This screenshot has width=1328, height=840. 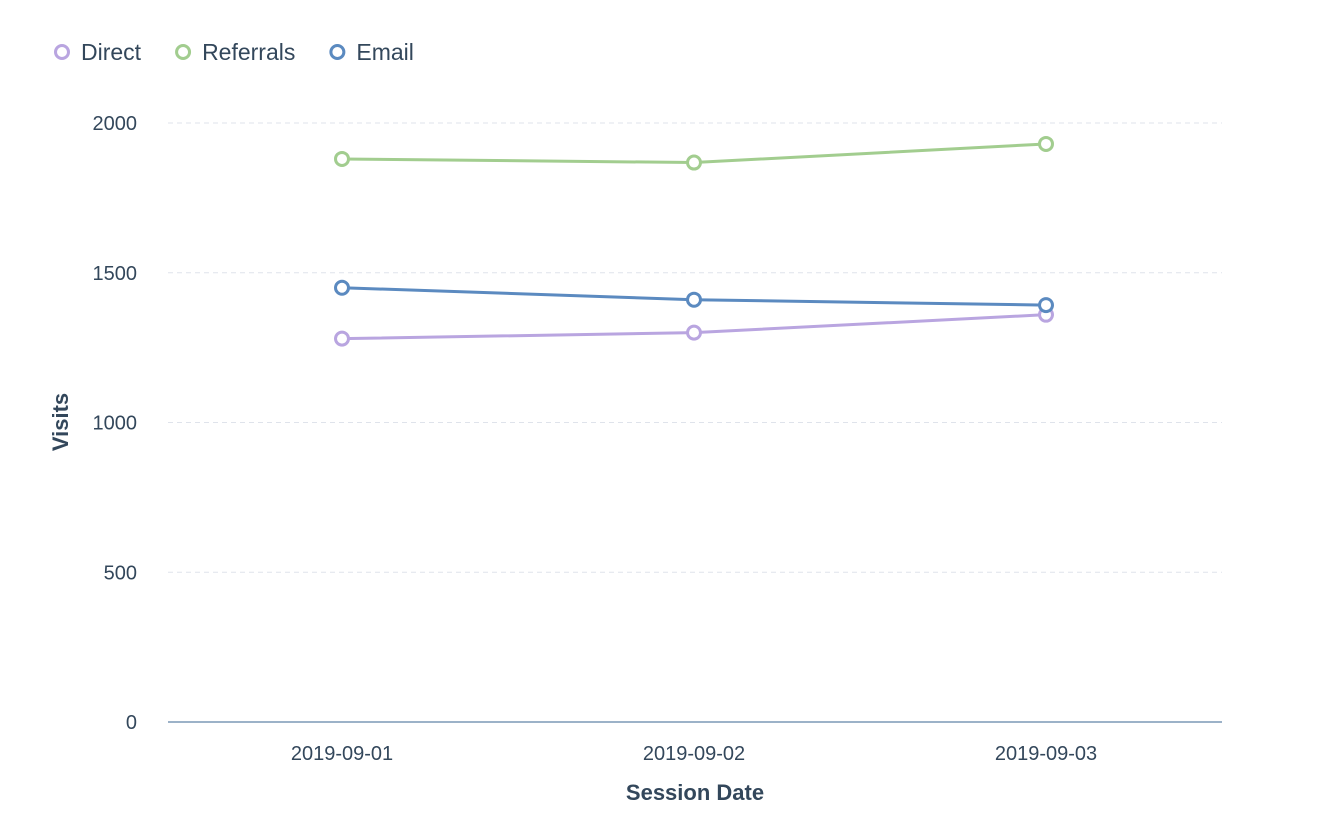 I want to click on legend-label-direct: Direct, so click(x=111, y=52).